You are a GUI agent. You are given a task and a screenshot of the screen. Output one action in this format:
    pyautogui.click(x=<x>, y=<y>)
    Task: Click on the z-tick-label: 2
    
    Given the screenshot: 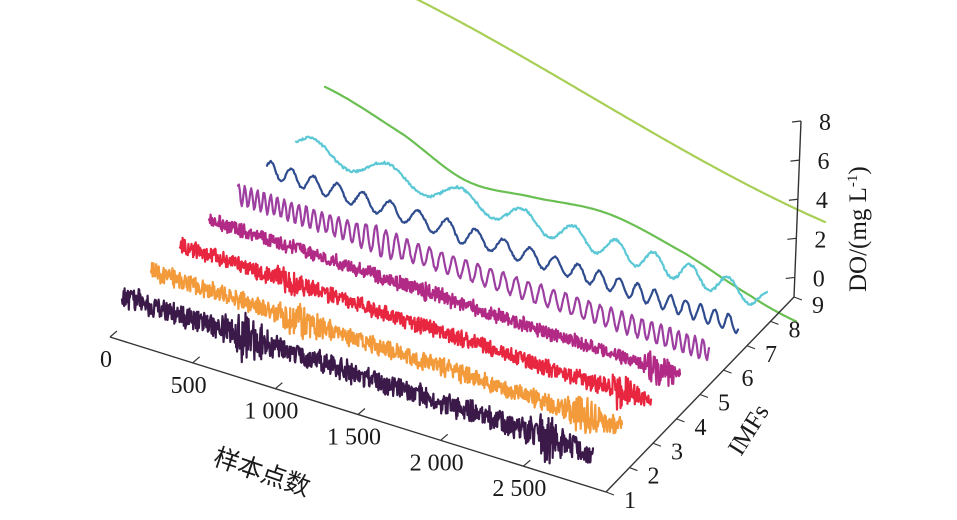 What is the action you would take?
    pyautogui.click(x=820, y=240)
    